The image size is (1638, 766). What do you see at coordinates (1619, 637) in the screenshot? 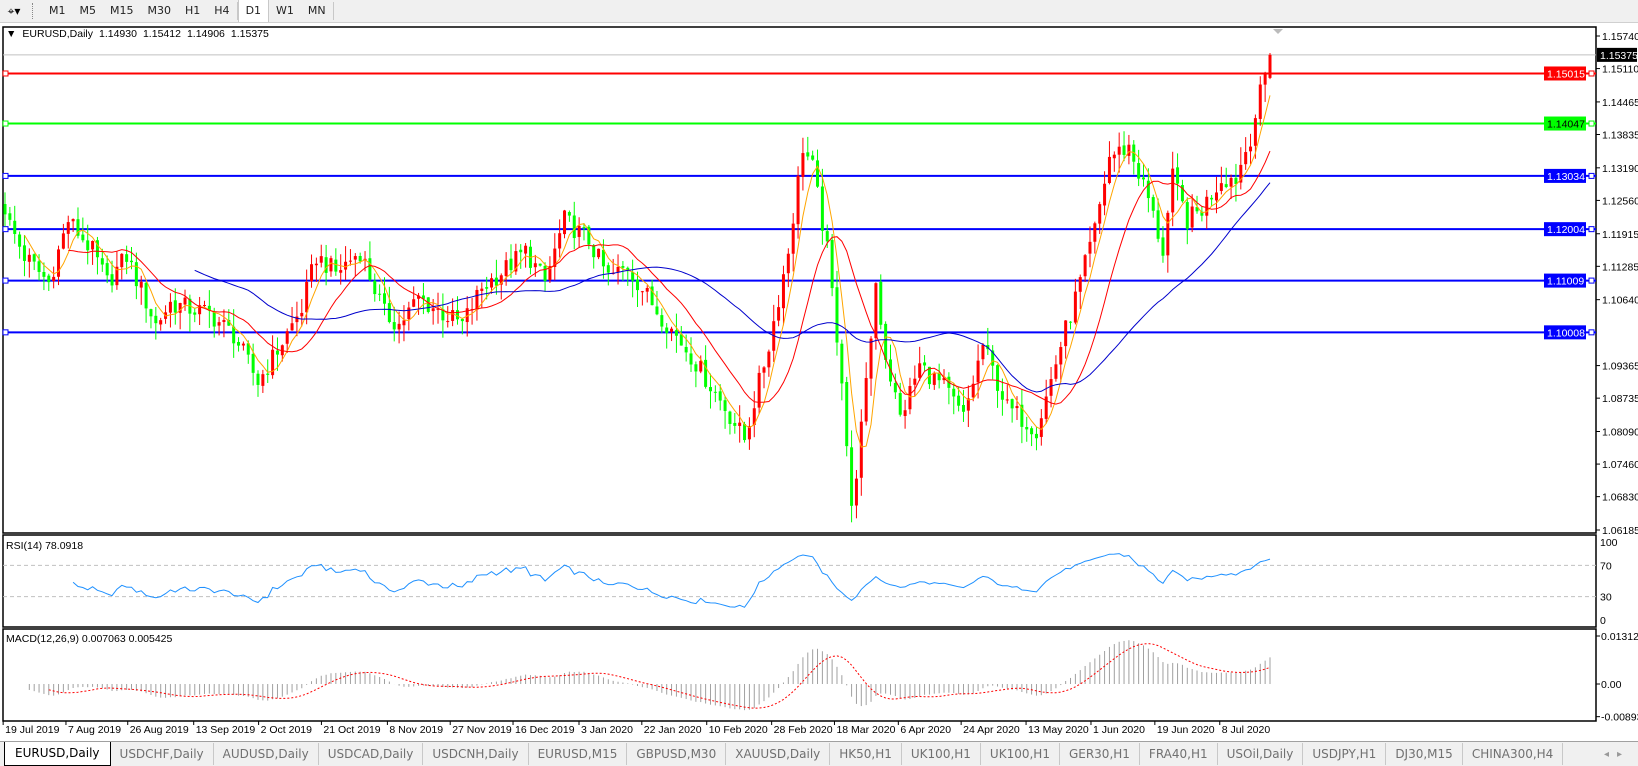
I see `macd-tick-label: 0.013121` at bounding box center [1619, 637].